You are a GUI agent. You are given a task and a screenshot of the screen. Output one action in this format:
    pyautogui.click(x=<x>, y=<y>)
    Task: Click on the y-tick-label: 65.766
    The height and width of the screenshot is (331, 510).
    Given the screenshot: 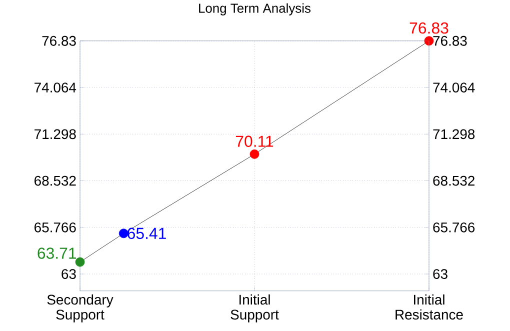 What is the action you would take?
    pyautogui.click(x=55, y=227)
    